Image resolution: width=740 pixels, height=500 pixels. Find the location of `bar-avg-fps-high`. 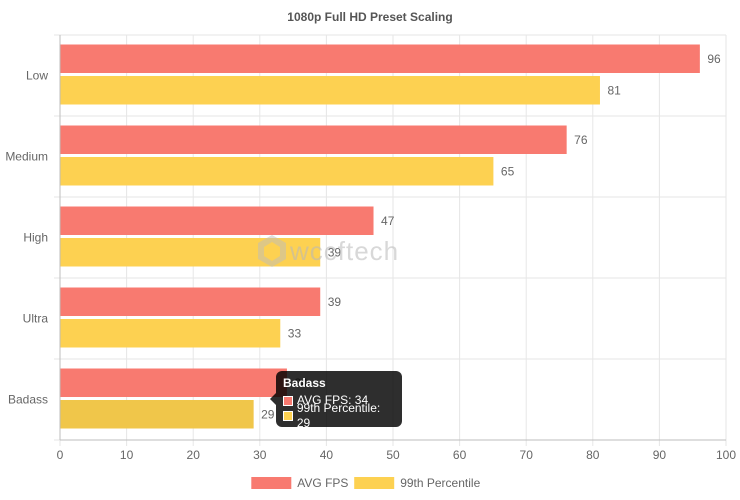

bar-avg-fps-high is located at coordinates (217, 221).